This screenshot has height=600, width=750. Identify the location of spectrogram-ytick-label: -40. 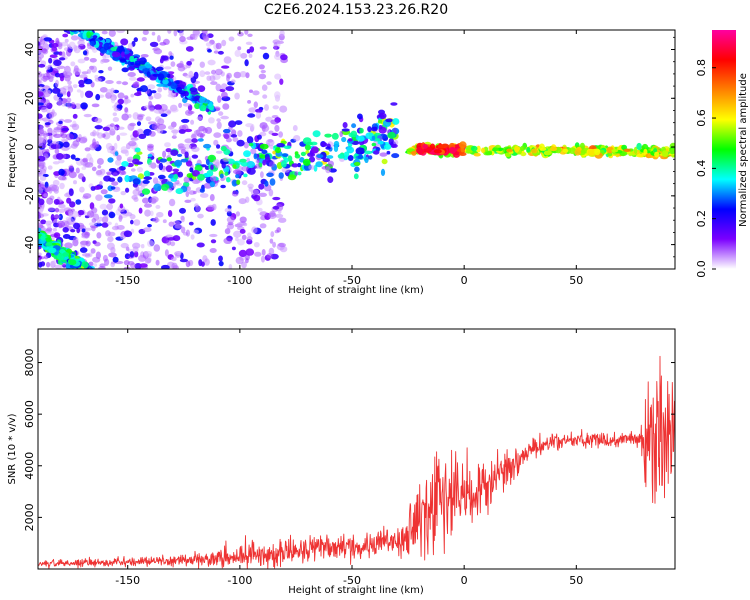
(29, 245).